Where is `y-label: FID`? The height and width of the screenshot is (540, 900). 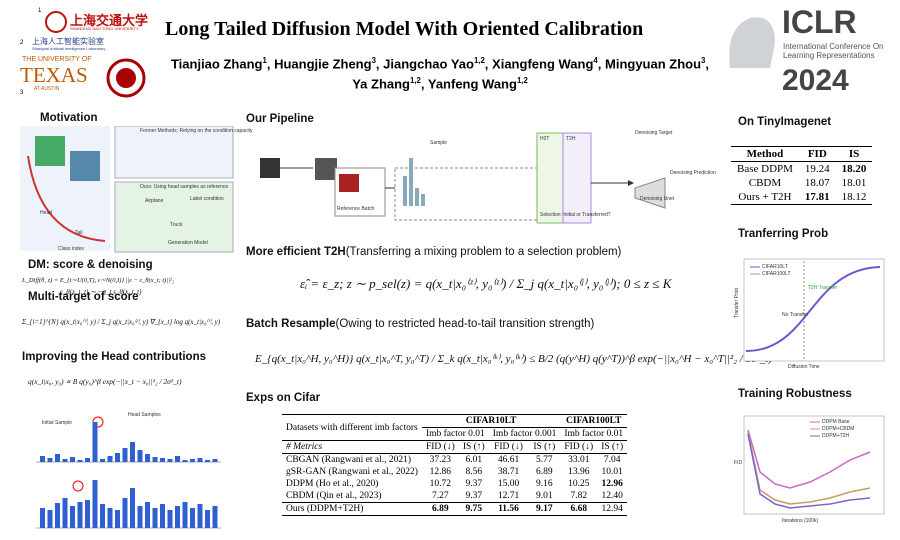
y-label: FID is located at coordinates (738, 463).